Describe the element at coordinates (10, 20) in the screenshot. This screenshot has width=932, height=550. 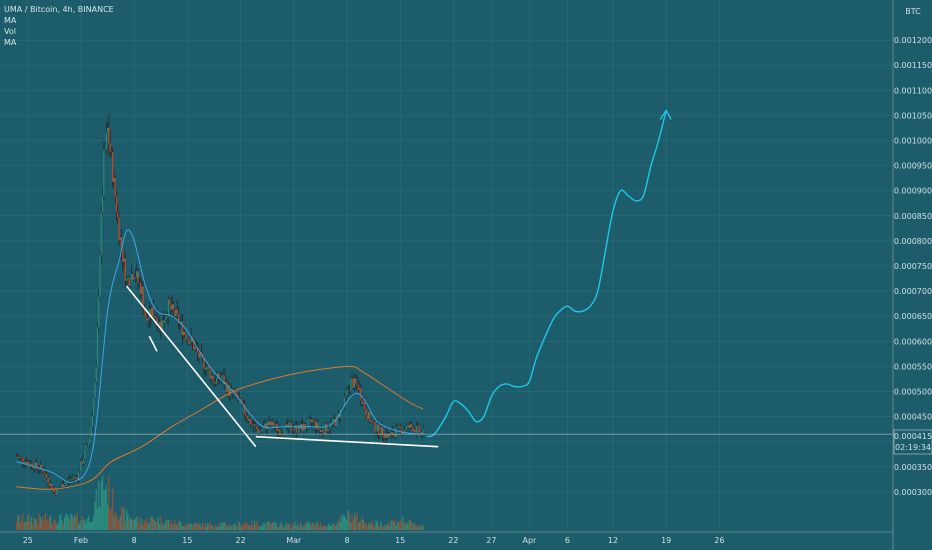
I see `indicator-ma-1: MA` at that location.